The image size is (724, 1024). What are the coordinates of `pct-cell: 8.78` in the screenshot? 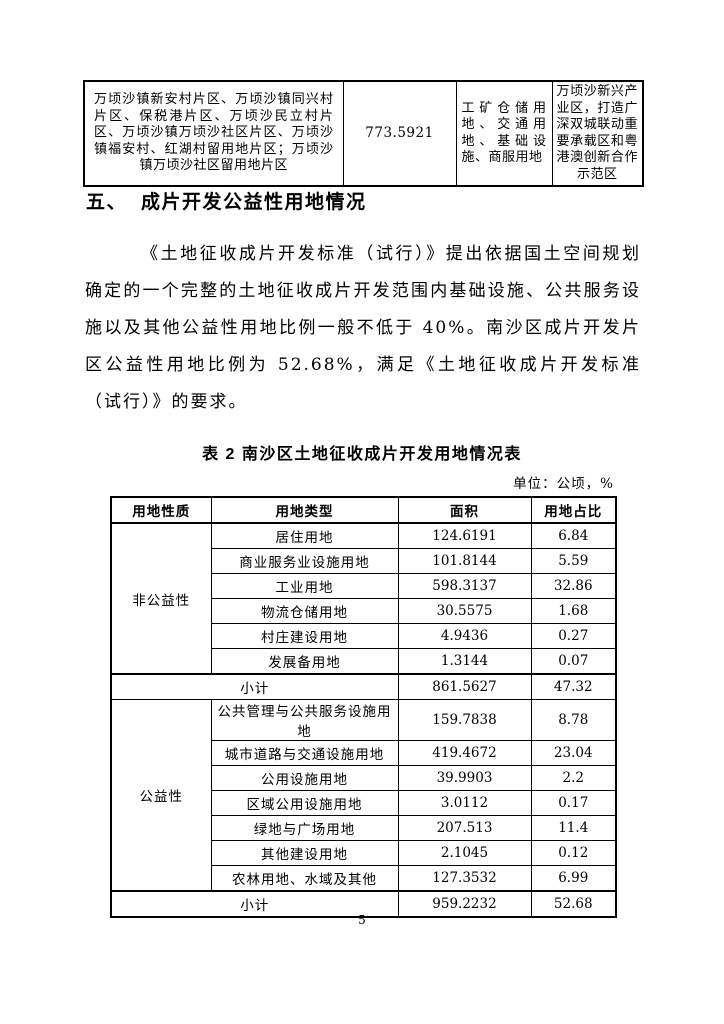 It's located at (573, 720).